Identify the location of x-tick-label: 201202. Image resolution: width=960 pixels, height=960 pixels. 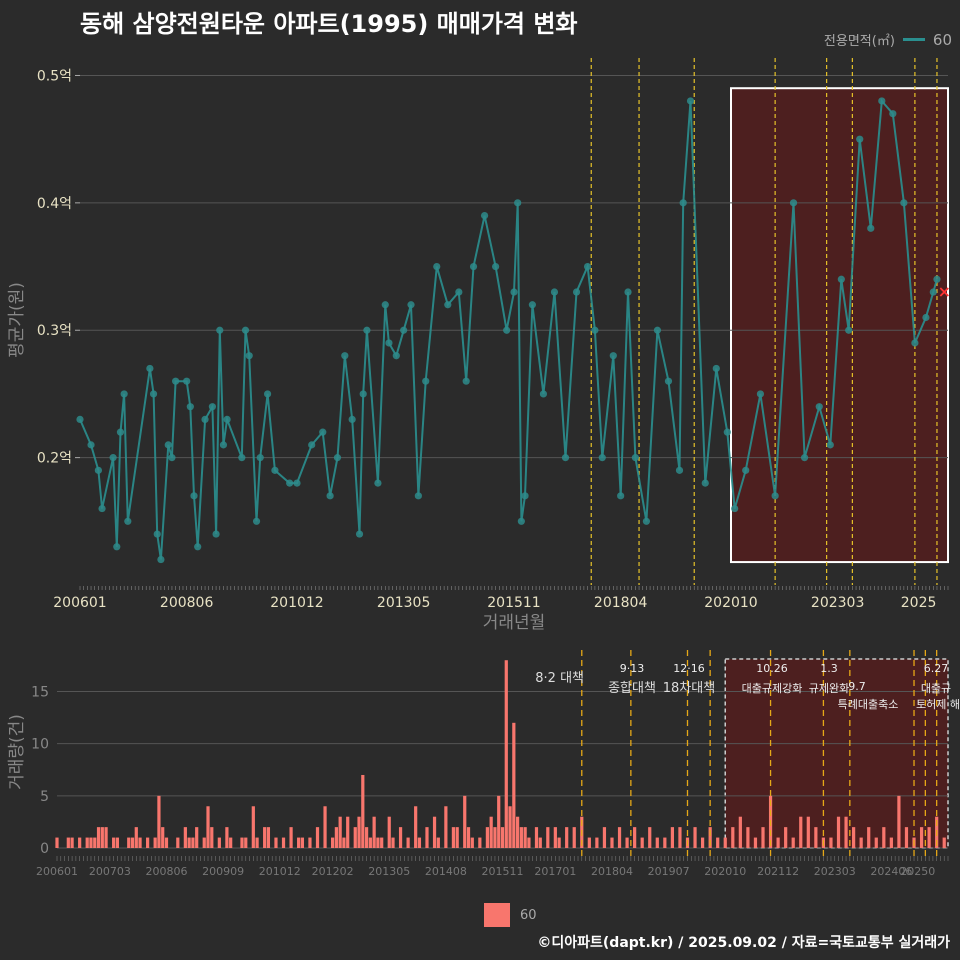
(333, 871).